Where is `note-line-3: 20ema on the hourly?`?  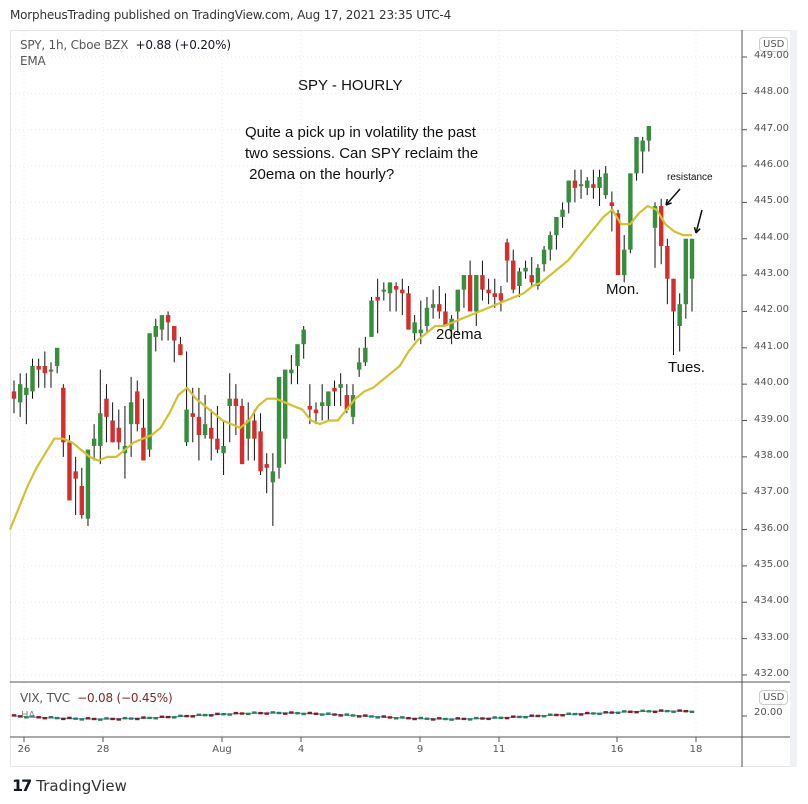
note-line-3: 20ema on the hourly? is located at coordinates (320, 174).